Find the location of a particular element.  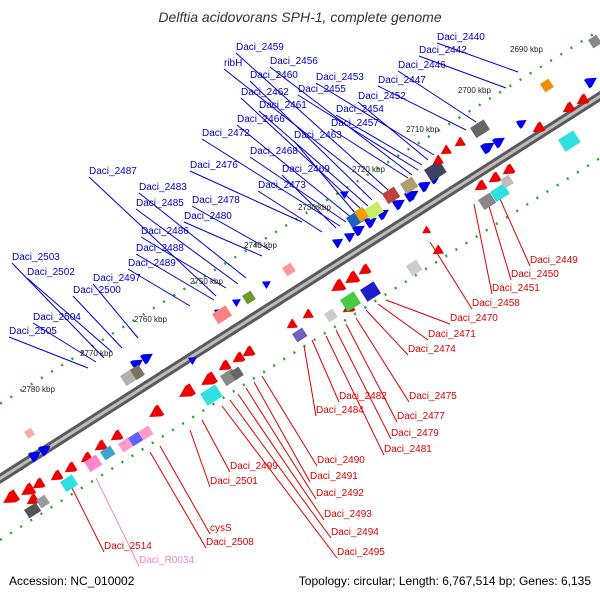

gene-label-daci-2490: Daci_2490 is located at coordinates (341, 460).